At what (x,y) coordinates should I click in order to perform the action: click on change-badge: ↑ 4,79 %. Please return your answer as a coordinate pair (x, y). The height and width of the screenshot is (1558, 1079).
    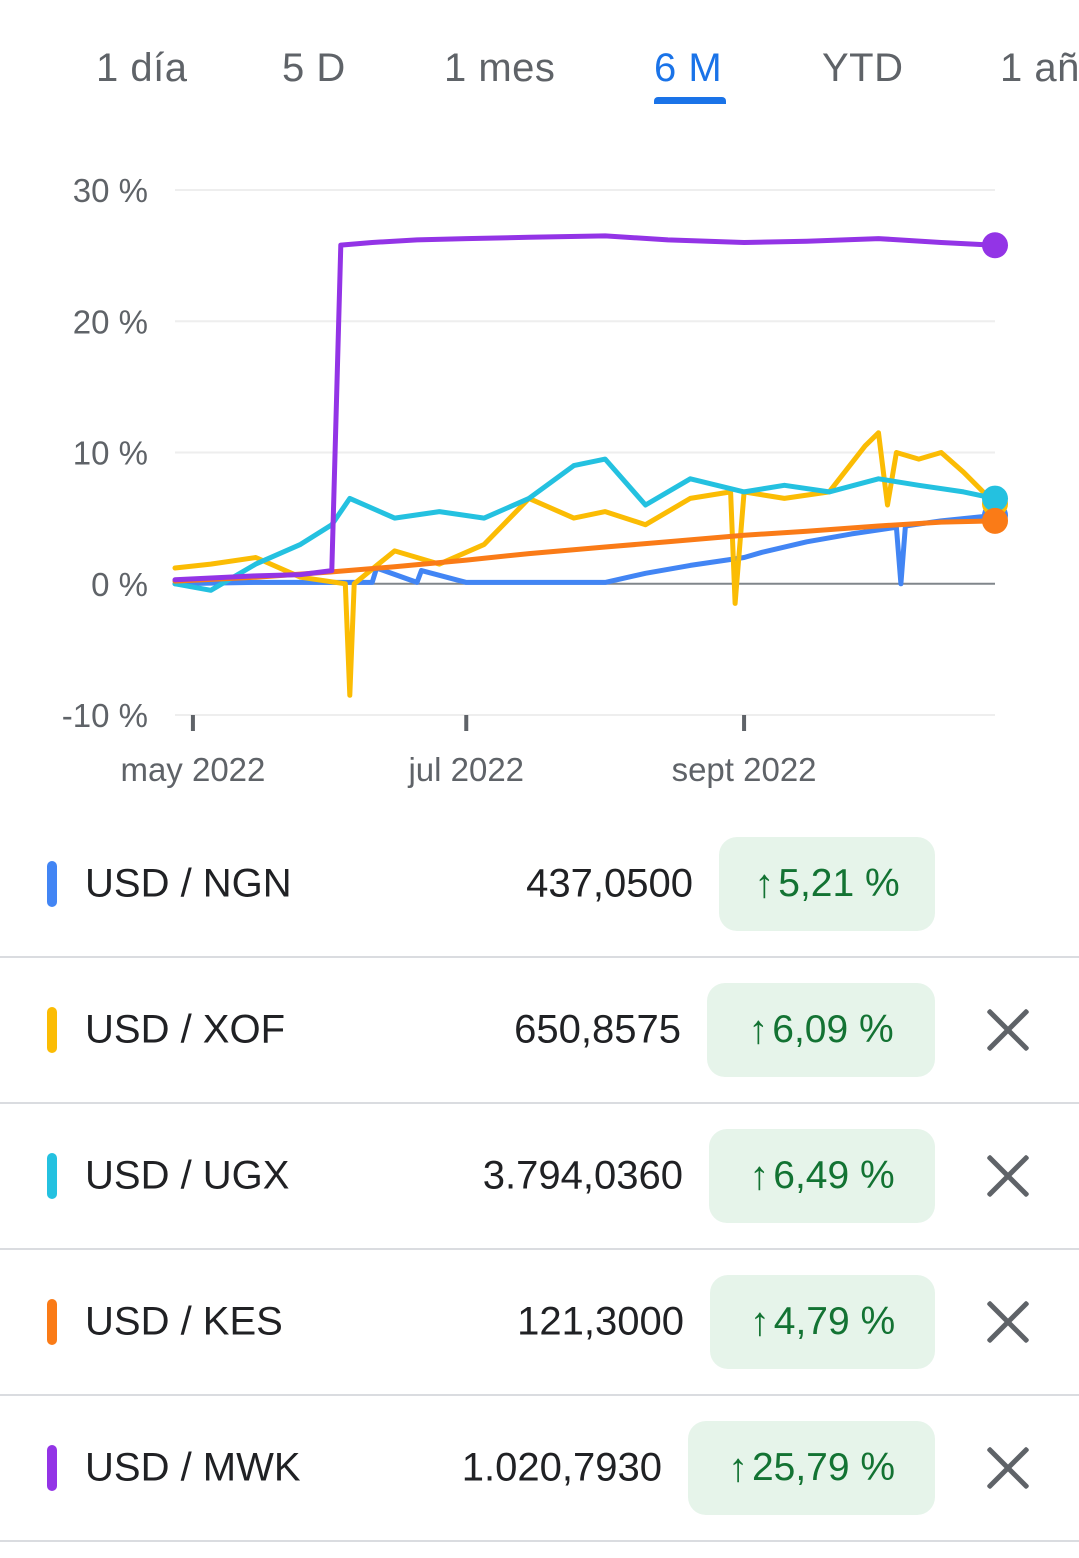
    Looking at the image, I should click on (822, 1322).